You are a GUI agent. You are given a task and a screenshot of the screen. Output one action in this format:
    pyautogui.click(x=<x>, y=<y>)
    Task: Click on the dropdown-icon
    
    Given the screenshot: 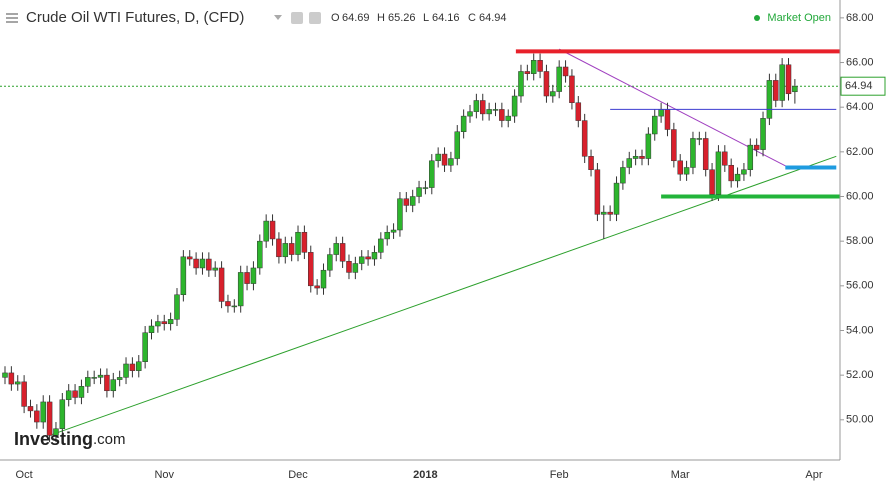 What is the action you would take?
    pyautogui.click(x=278, y=17)
    